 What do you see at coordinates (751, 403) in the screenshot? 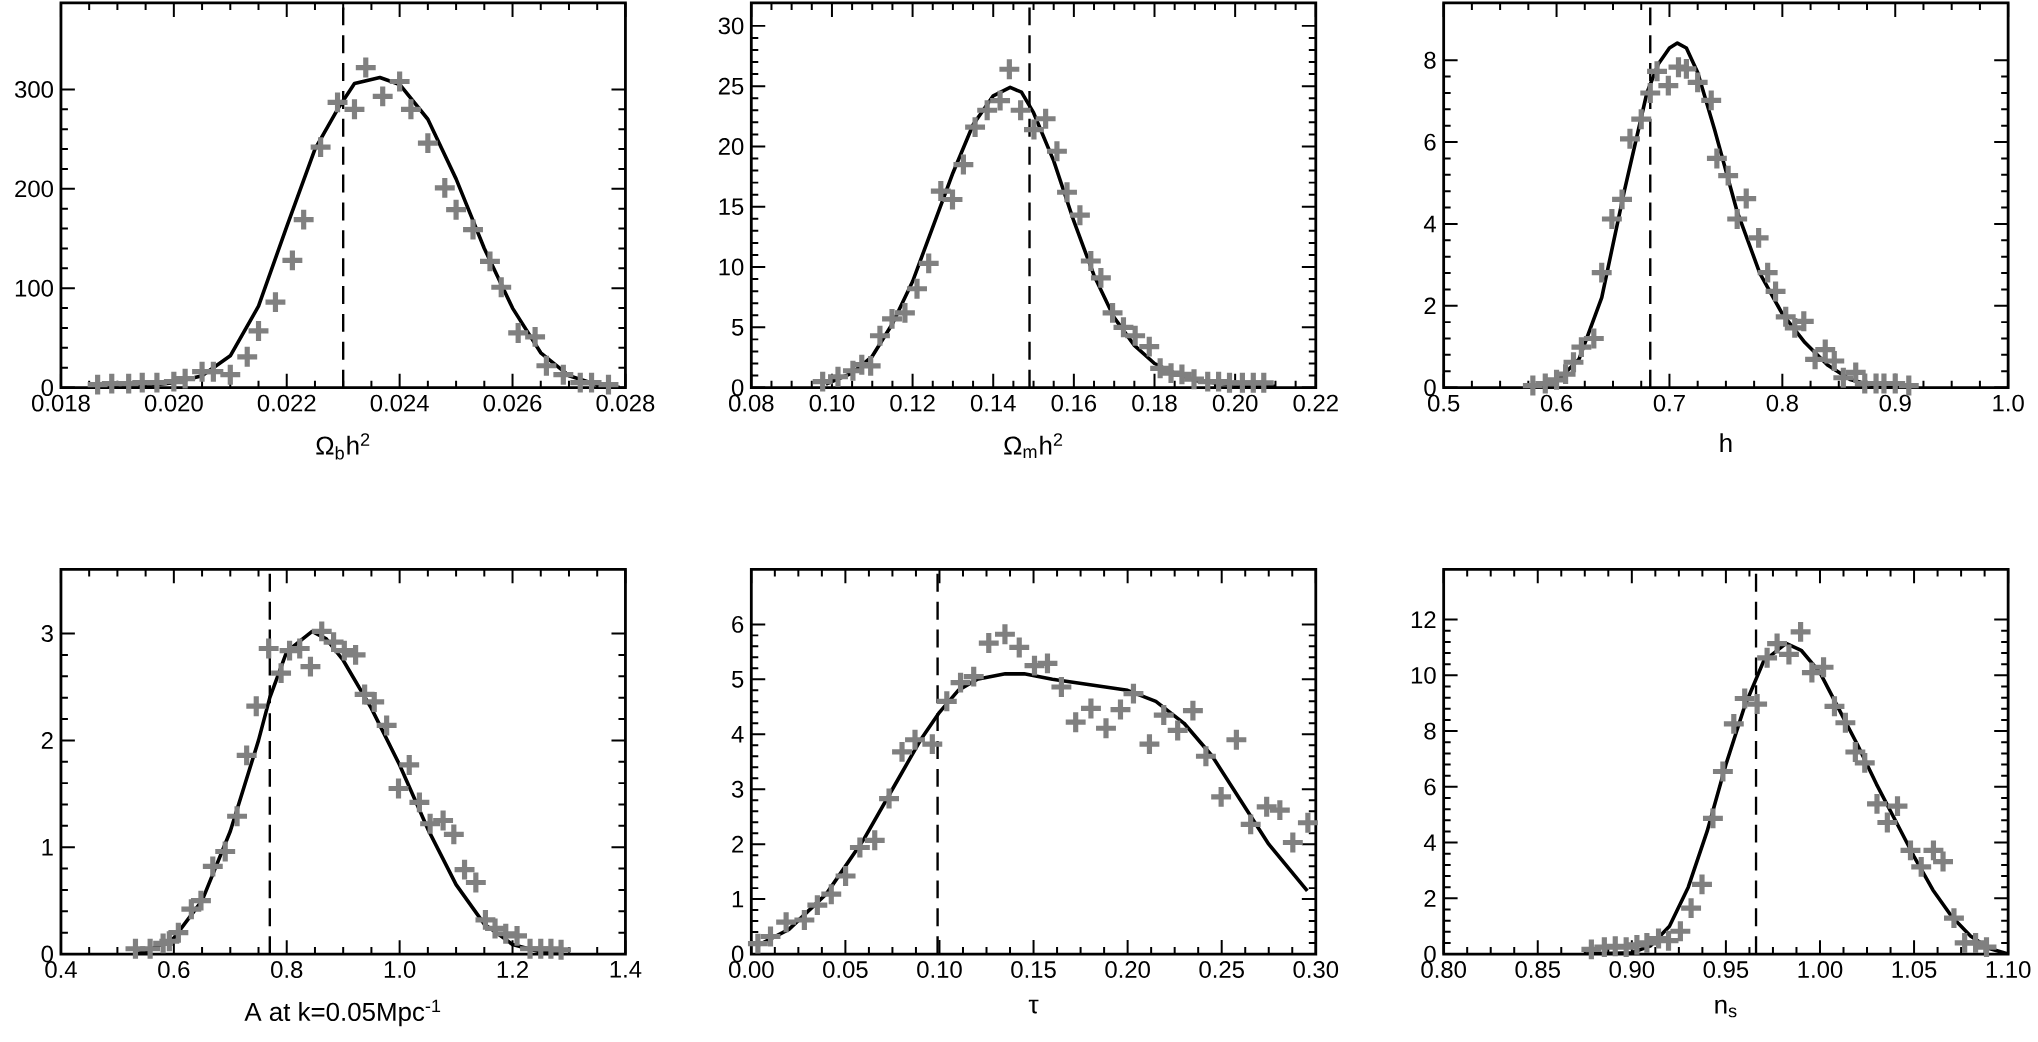
I see `x-tick-label: 0.08` at bounding box center [751, 403].